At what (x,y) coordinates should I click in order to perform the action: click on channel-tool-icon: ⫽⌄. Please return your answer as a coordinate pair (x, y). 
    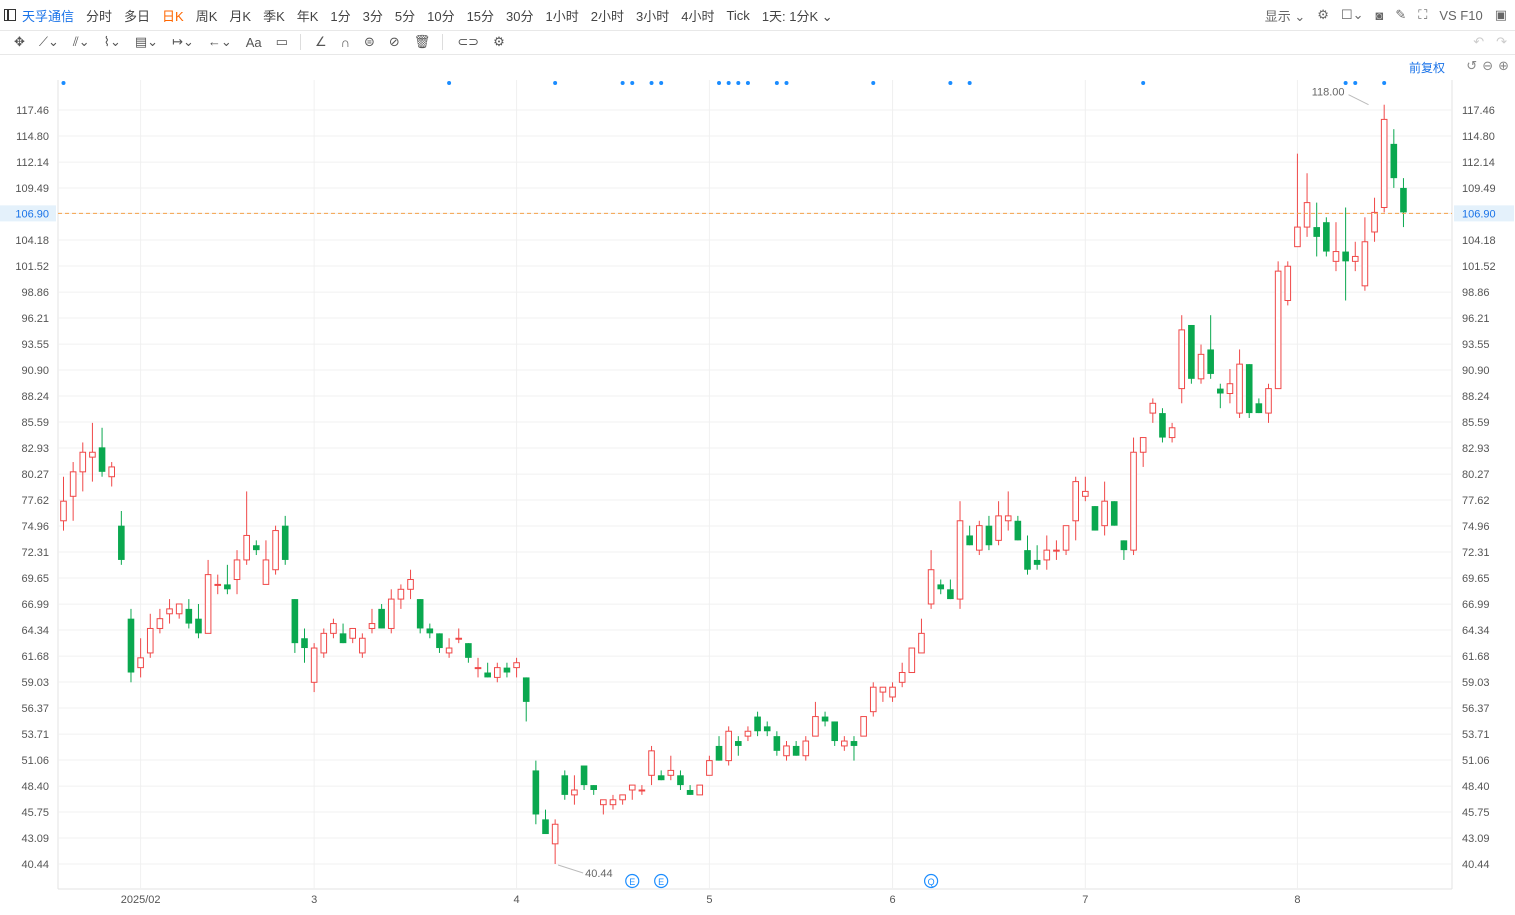
    Looking at the image, I should click on (81, 41).